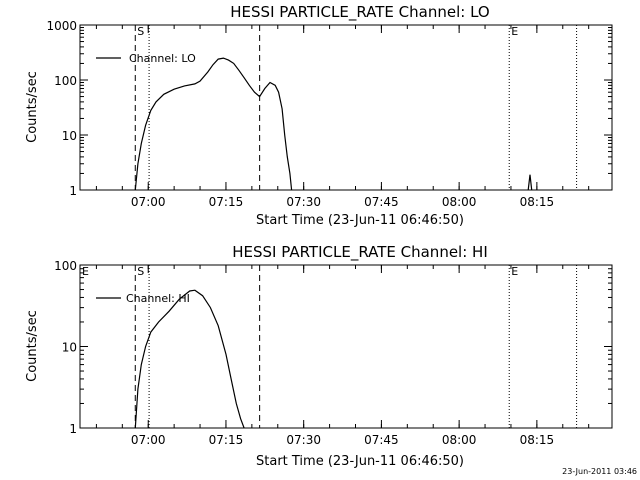  I want to click on legend-label: Channel: LO, so click(162, 58).